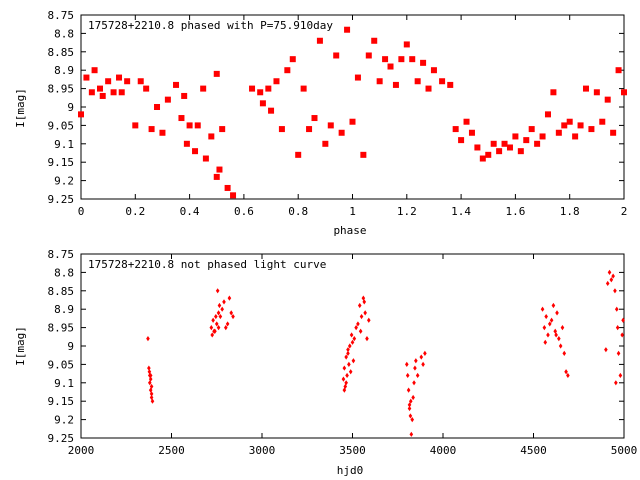  What do you see at coordinates (20, 346) in the screenshot?
I see `y-axis-label: I[mag]` at bounding box center [20, 346].